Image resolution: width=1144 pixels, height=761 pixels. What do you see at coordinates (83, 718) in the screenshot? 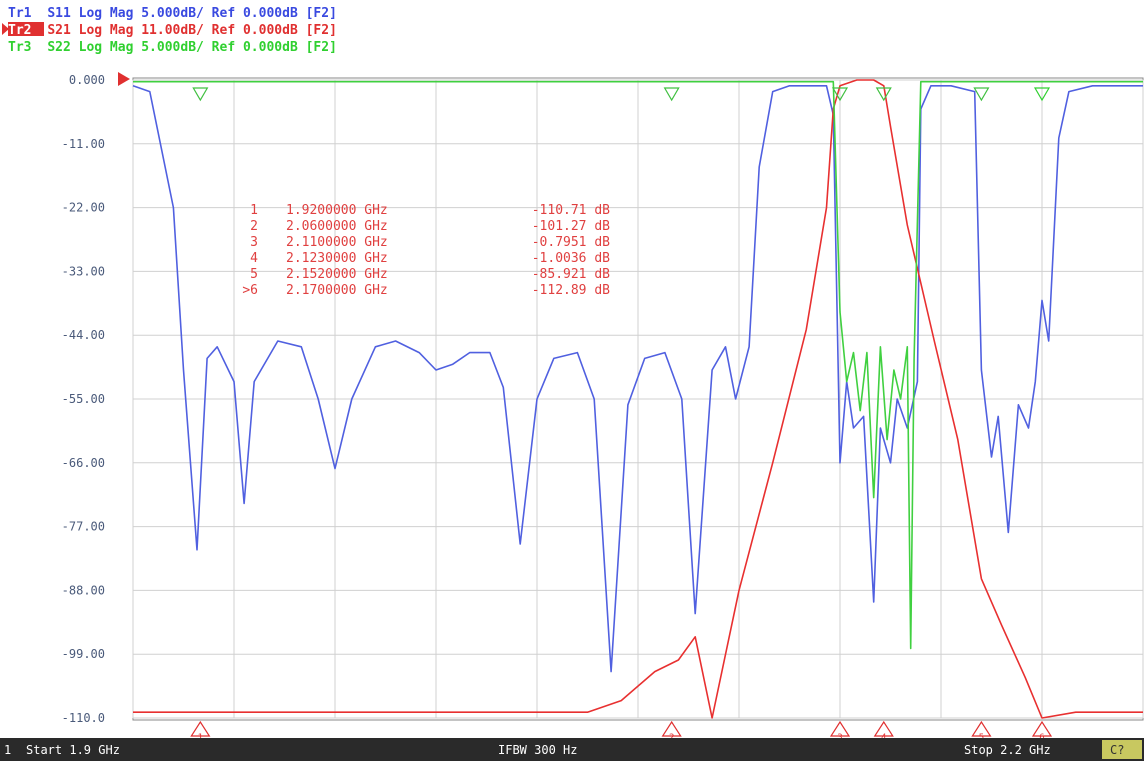
I see `y-tick-label: -110.0` at bounding box center [83, 718].